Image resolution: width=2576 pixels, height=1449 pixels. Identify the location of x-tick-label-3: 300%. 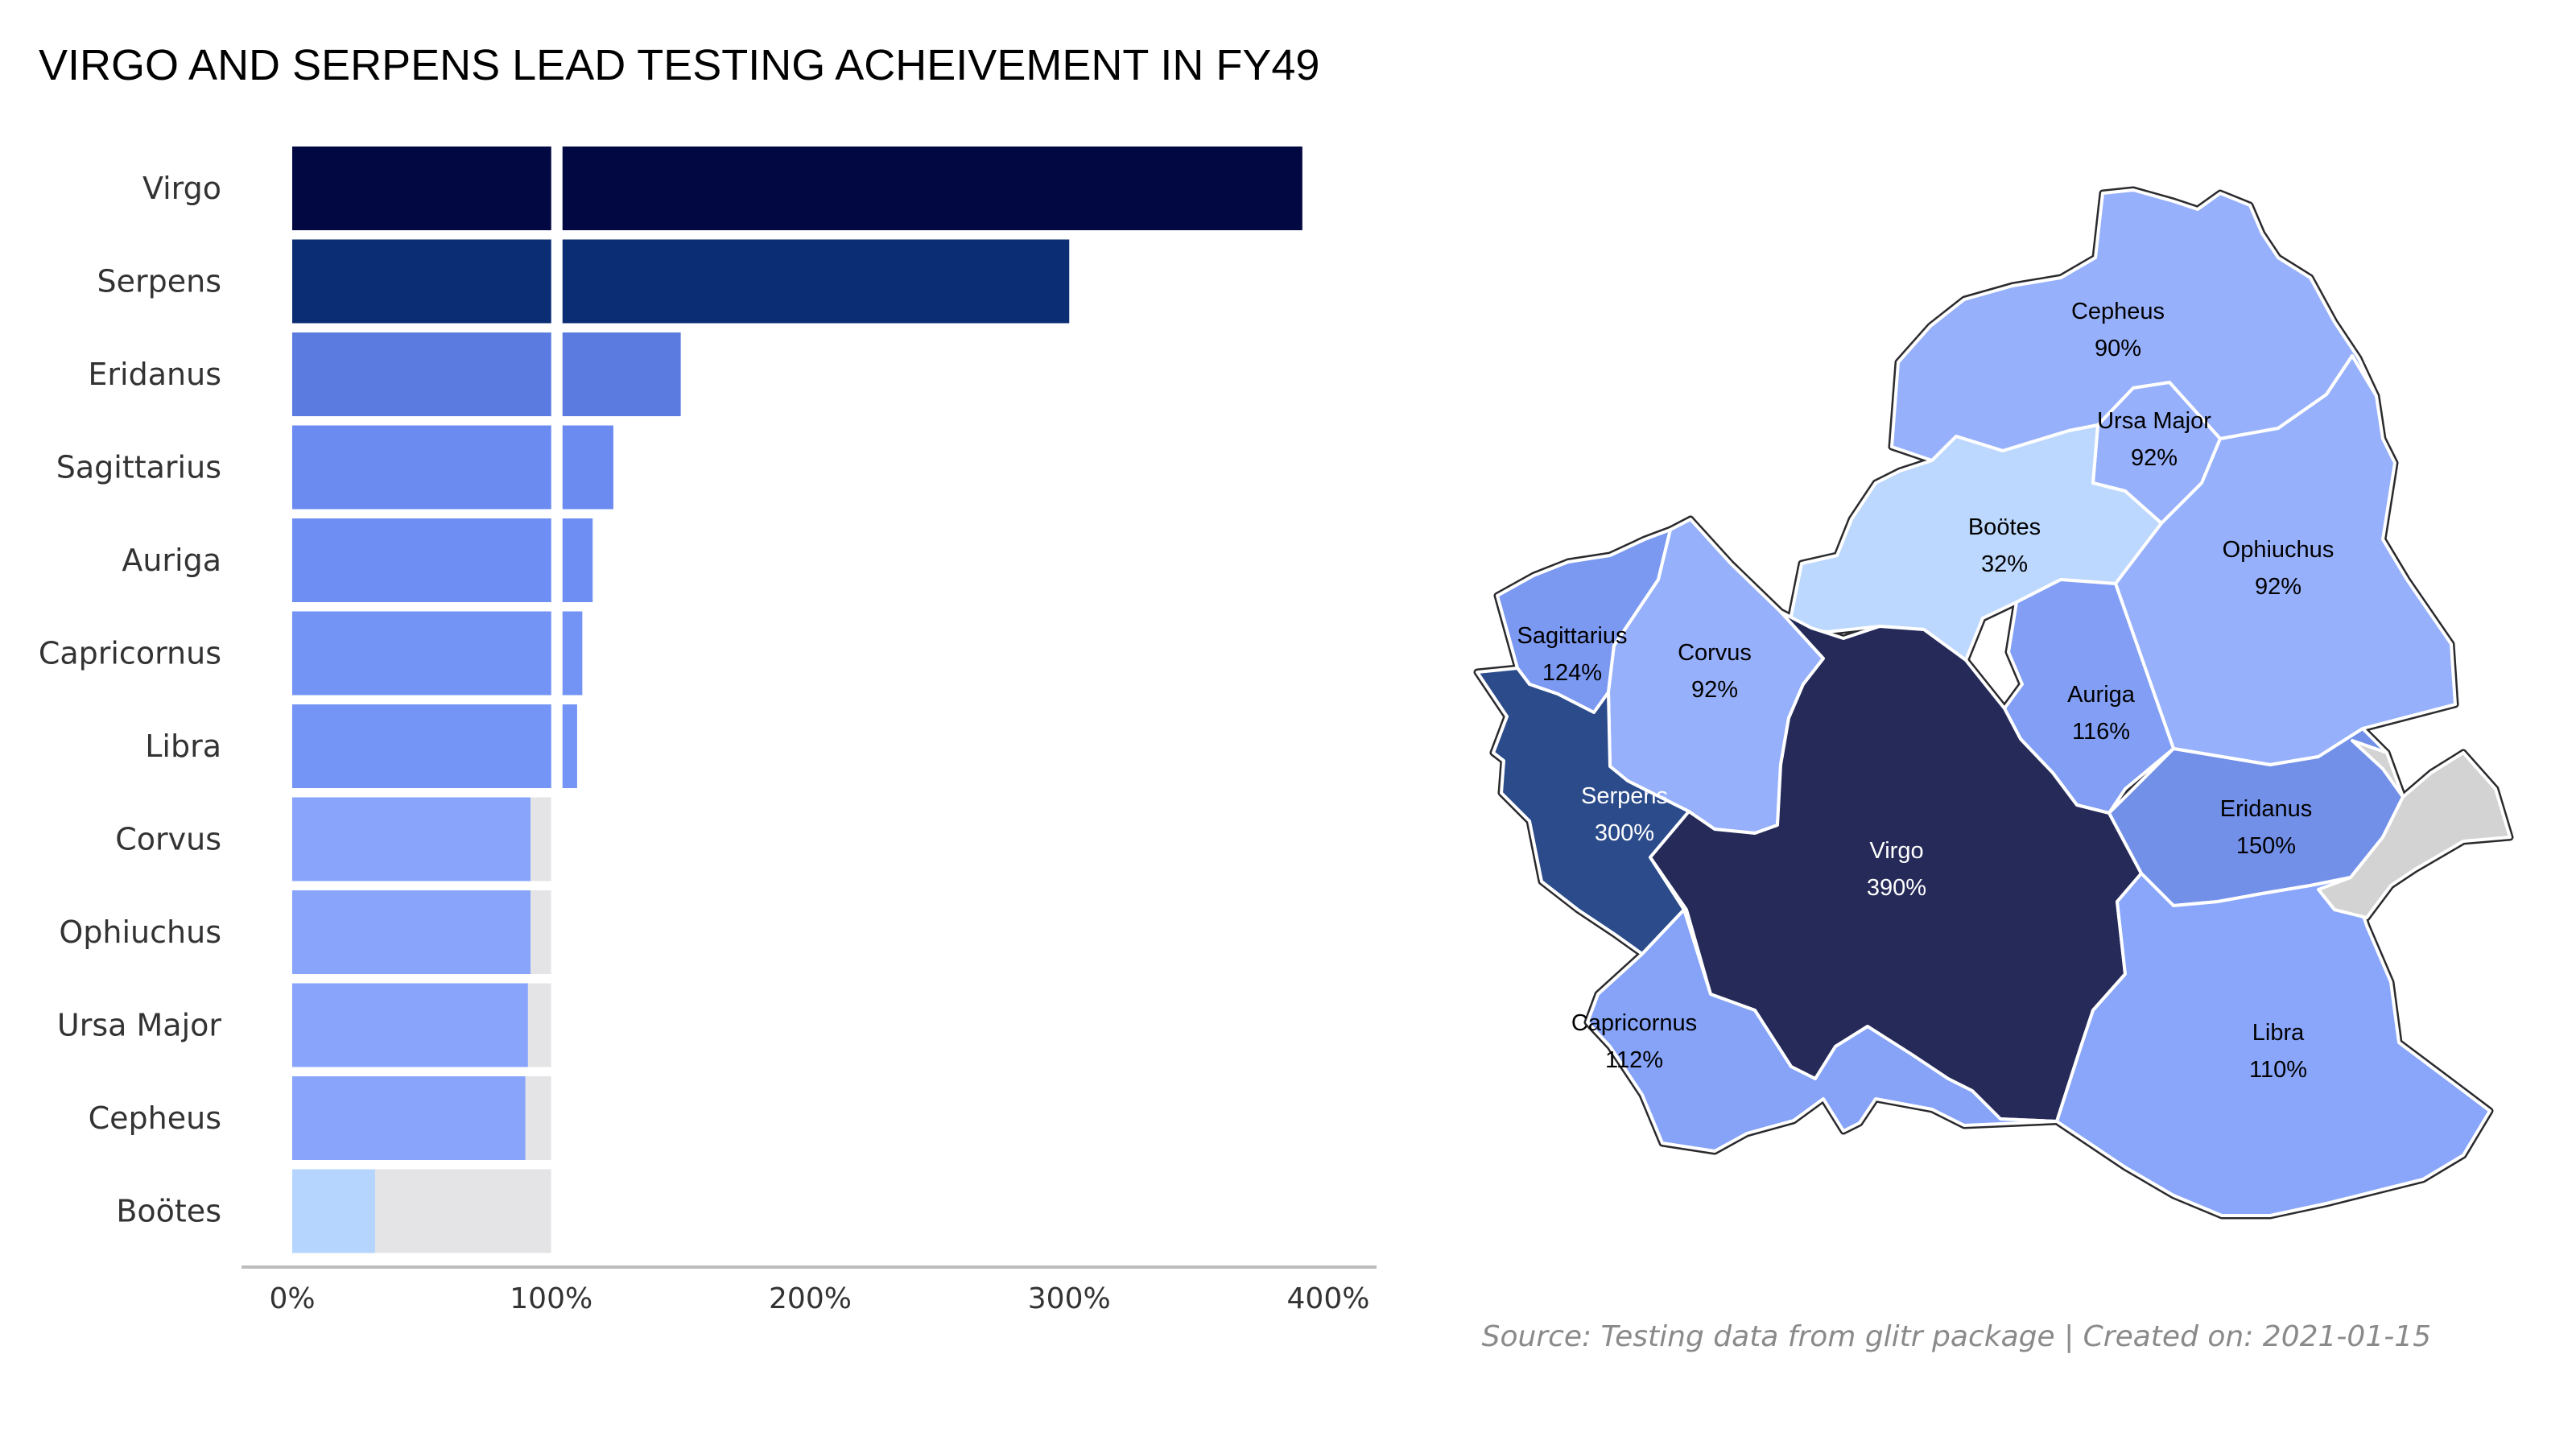
(1069, 1298).